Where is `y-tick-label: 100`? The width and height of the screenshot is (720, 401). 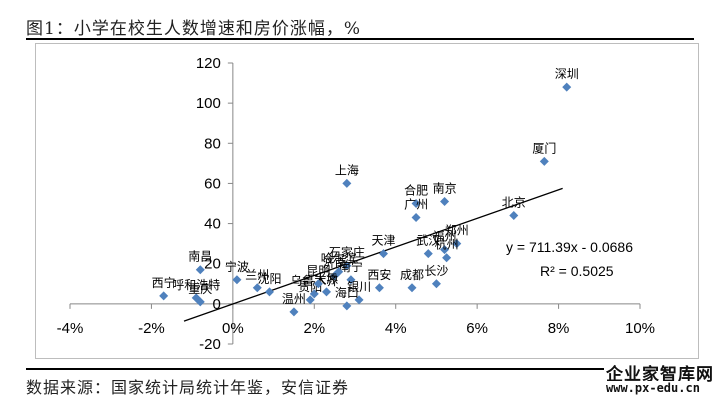 y-tick-label: 100 is located at coordinates (208, 103).